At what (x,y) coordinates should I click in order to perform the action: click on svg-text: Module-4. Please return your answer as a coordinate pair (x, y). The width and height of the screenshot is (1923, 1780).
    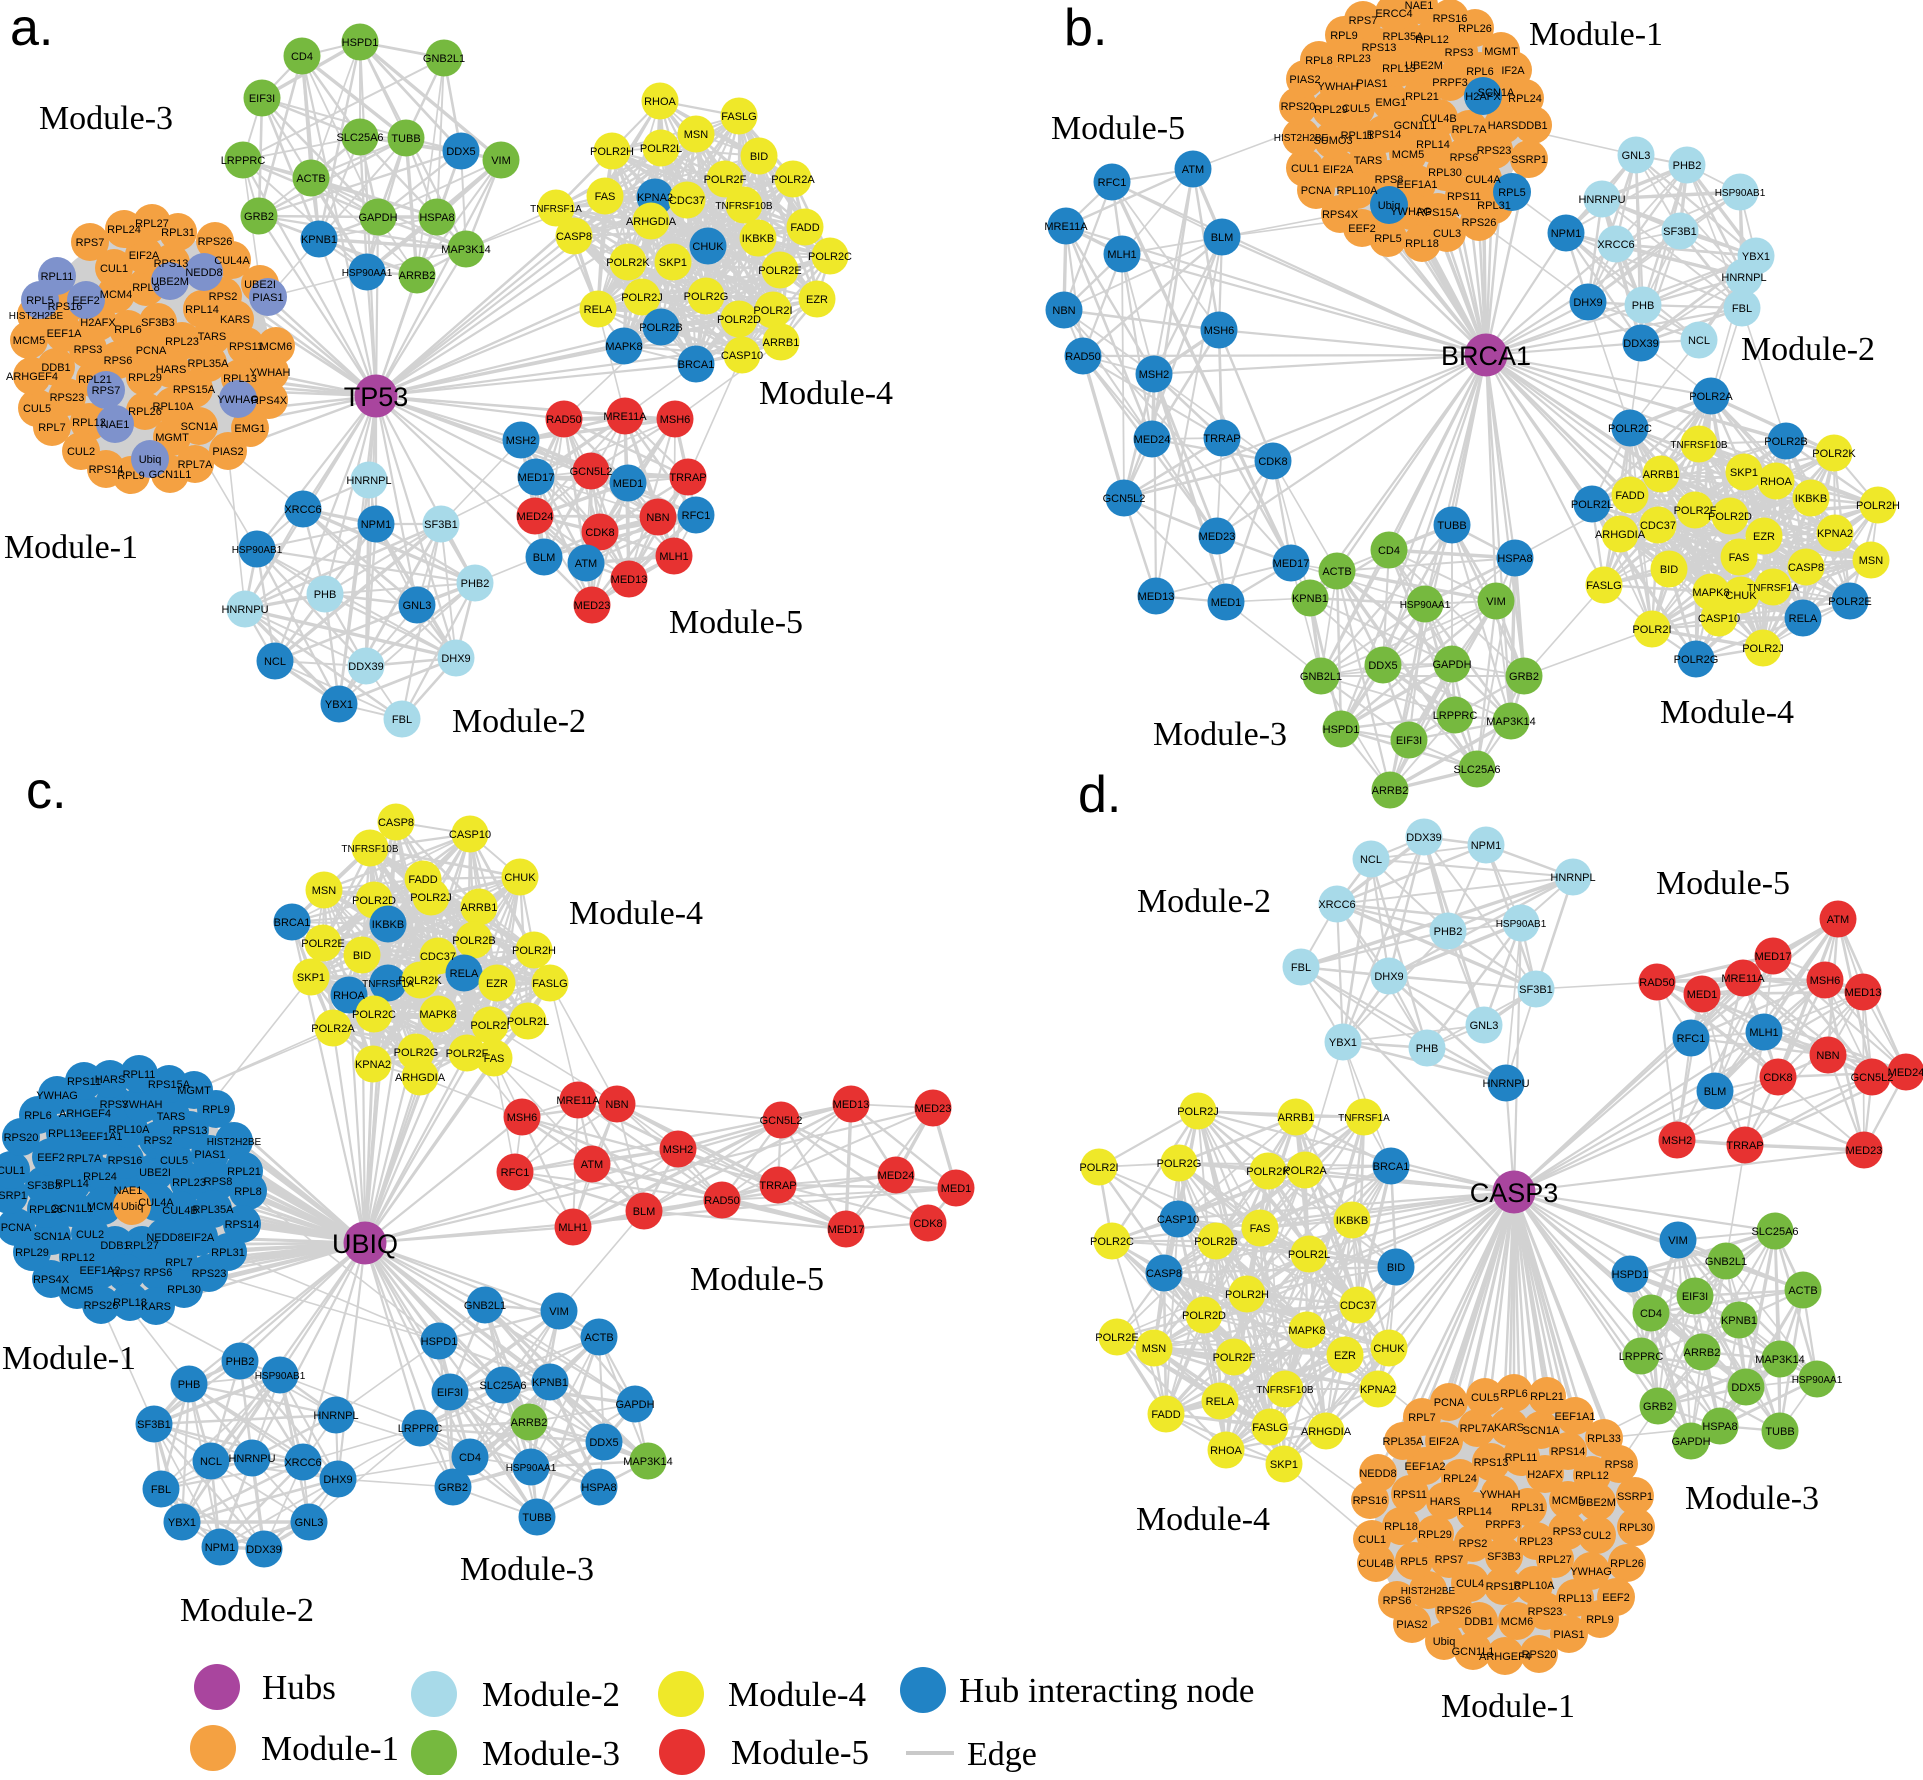
    Looking at the image, I should click on (1727, 712).